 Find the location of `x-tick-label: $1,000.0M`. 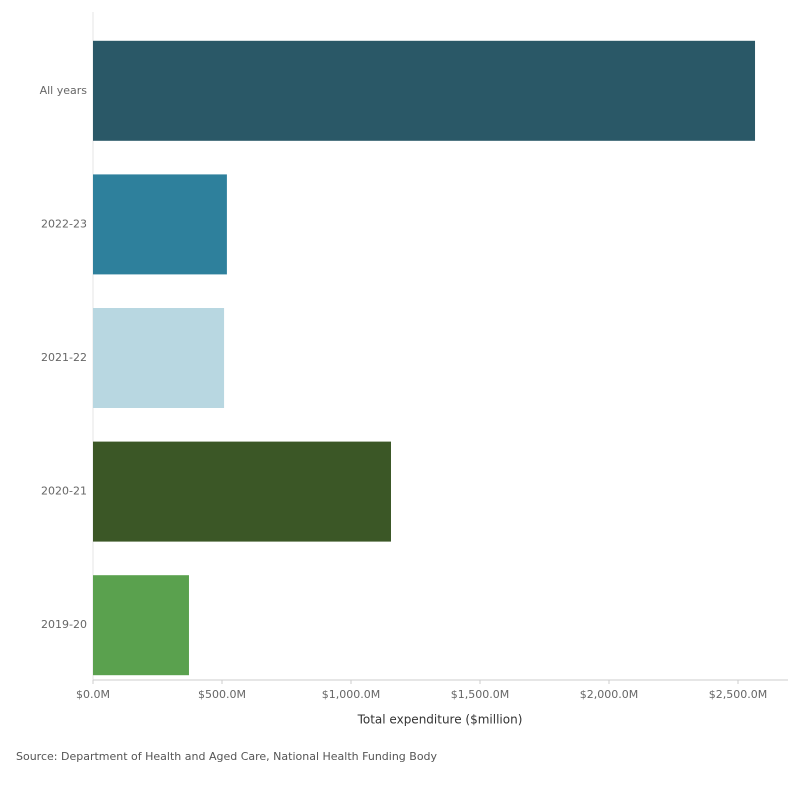

x-tick-label: $1,000.0M is located at coordinates (351, 694).